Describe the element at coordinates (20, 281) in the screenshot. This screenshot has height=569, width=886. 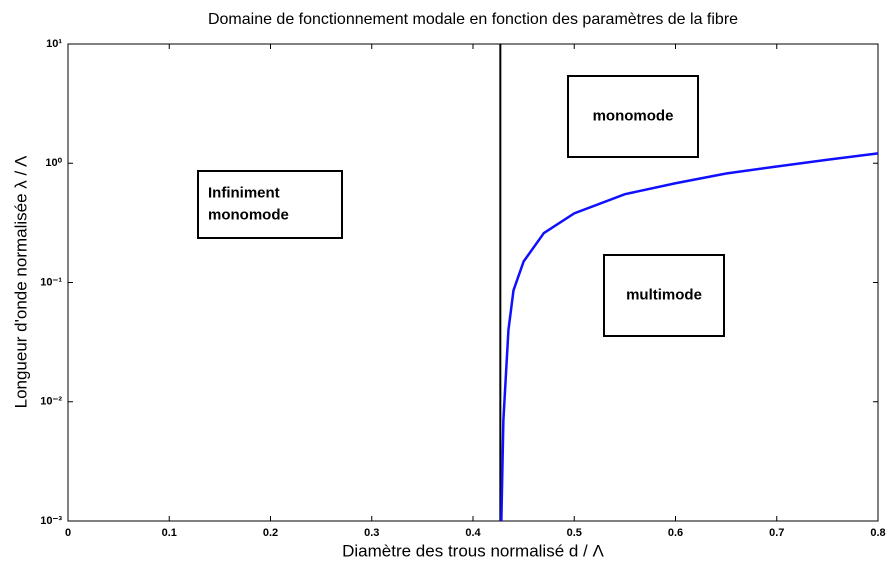
I see `y-axis-label: Longueur d'onde normalisée λ / Λ` at that location.